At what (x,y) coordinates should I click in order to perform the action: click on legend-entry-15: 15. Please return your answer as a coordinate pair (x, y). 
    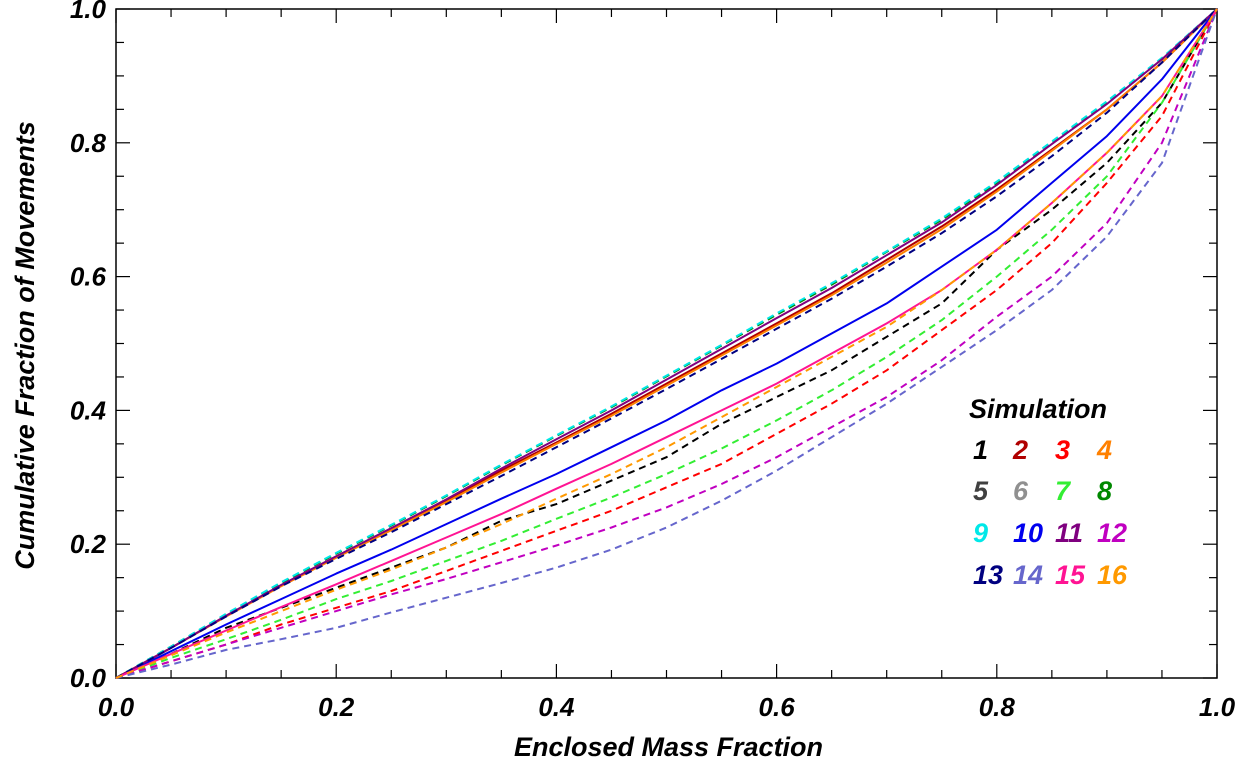
    Looking at the image, I should click on (1070, 575).